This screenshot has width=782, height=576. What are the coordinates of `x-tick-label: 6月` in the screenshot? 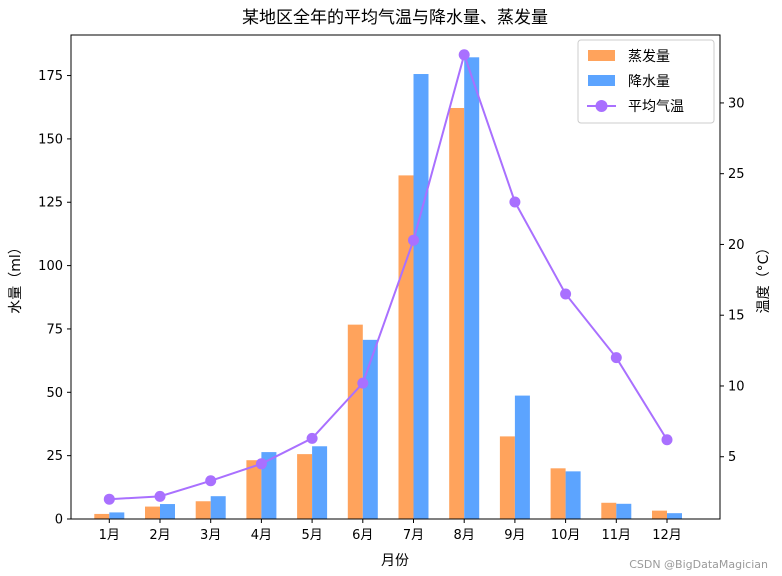 It's located at (362, 535).